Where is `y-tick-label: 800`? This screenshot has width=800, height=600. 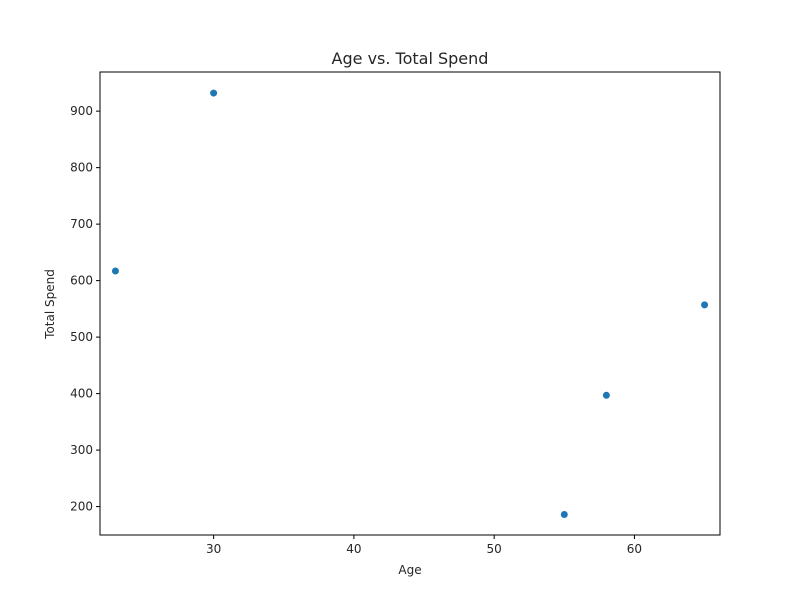
y-tick-label: 800 is located at coordinates (81, 168).